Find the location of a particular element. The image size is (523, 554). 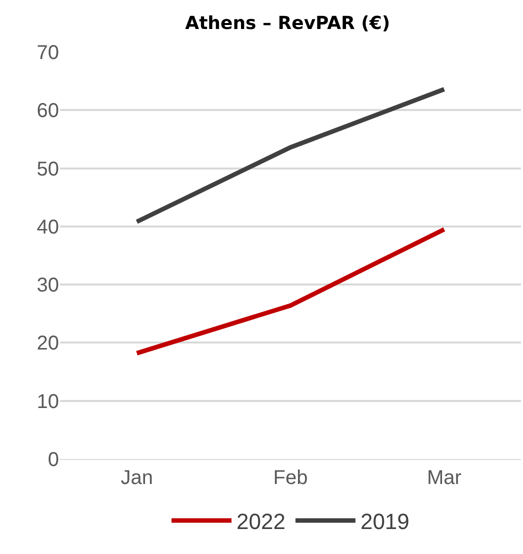

y-tick-label: 70 is located at coordinates (47, 53).